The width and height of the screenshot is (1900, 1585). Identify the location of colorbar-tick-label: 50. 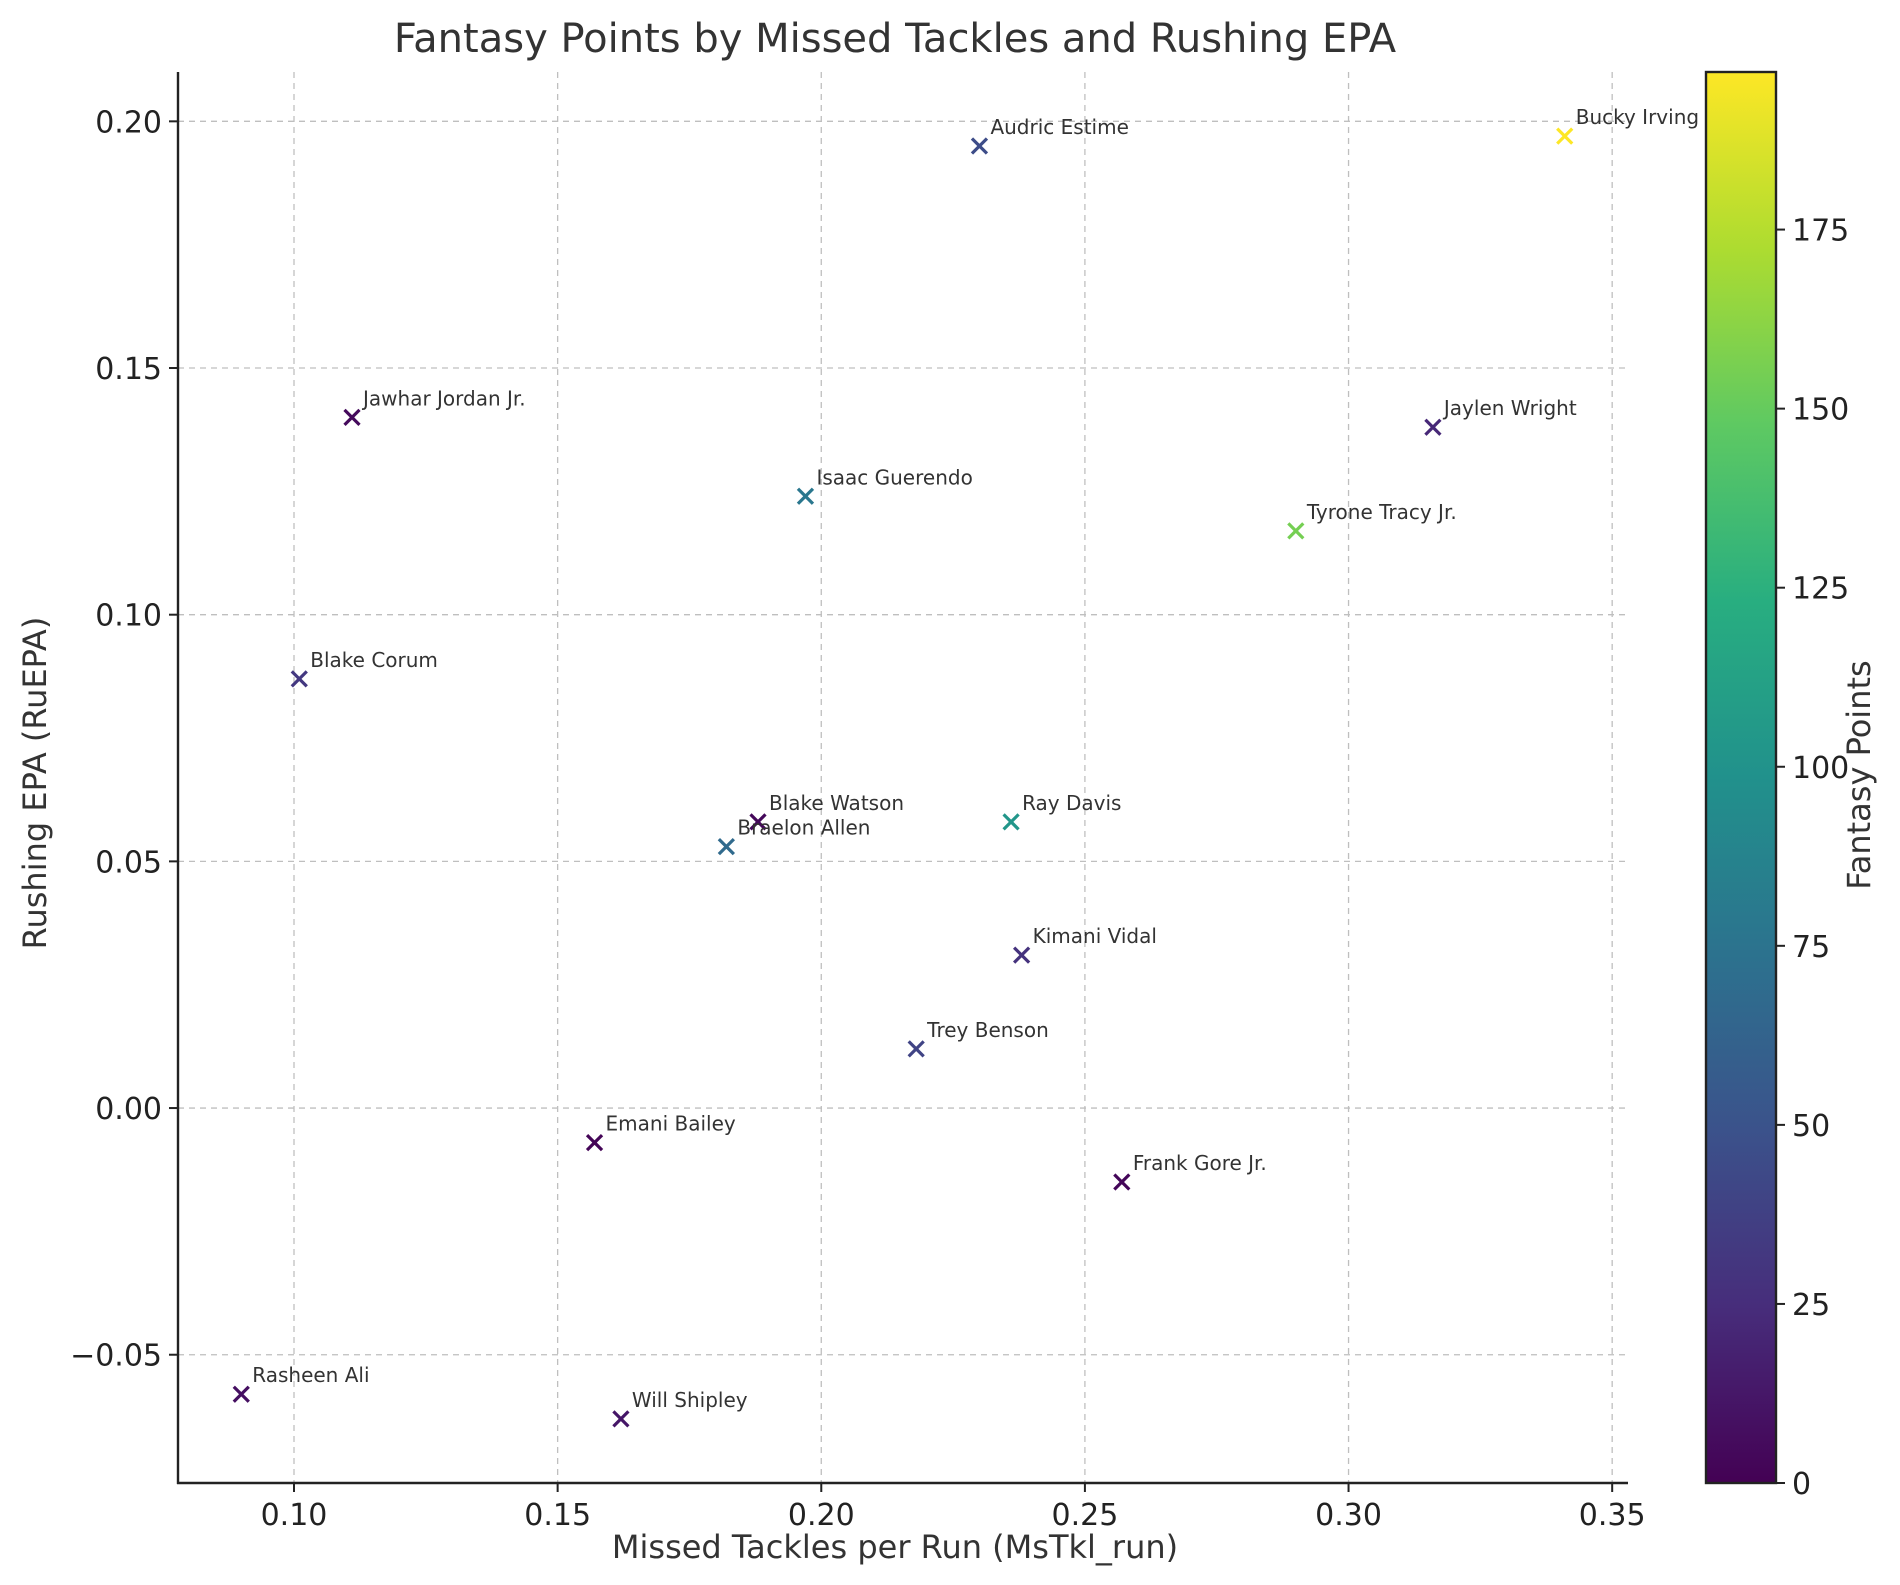
(1811, 1126).